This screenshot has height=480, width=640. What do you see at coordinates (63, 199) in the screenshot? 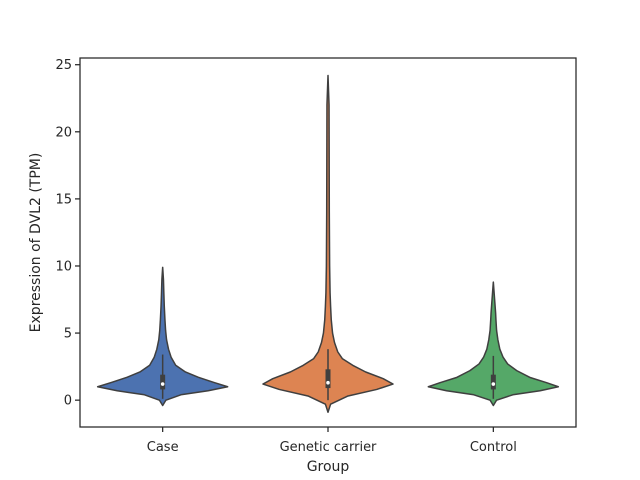
I see `y-tick-label: 15` at bounding box center [63, 199].